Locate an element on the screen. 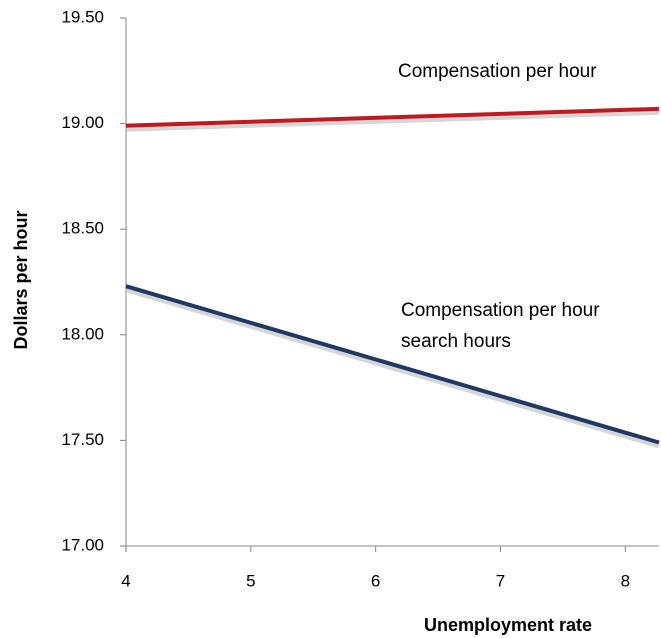 Image resolution: width=661 pixels, height=638 pixels. y-tick-label: 18.50 is located at coordinates (82, 228).